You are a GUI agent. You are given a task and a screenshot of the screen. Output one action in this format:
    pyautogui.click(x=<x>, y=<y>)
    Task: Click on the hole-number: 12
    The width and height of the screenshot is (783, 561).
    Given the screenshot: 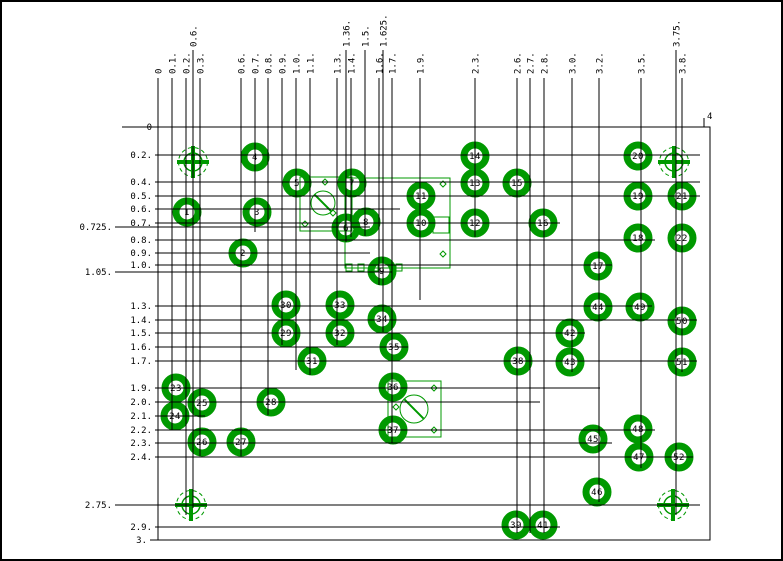 What is the action you would take?
    pyautogui.click(x=475, y=224)
    